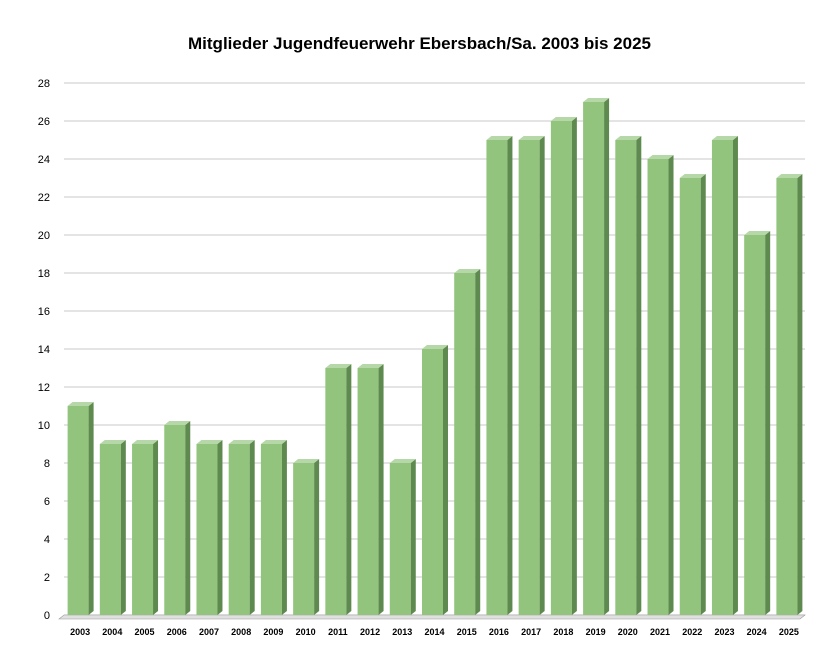  I want to click on x-tick-label: 2016, so click(499, 632).